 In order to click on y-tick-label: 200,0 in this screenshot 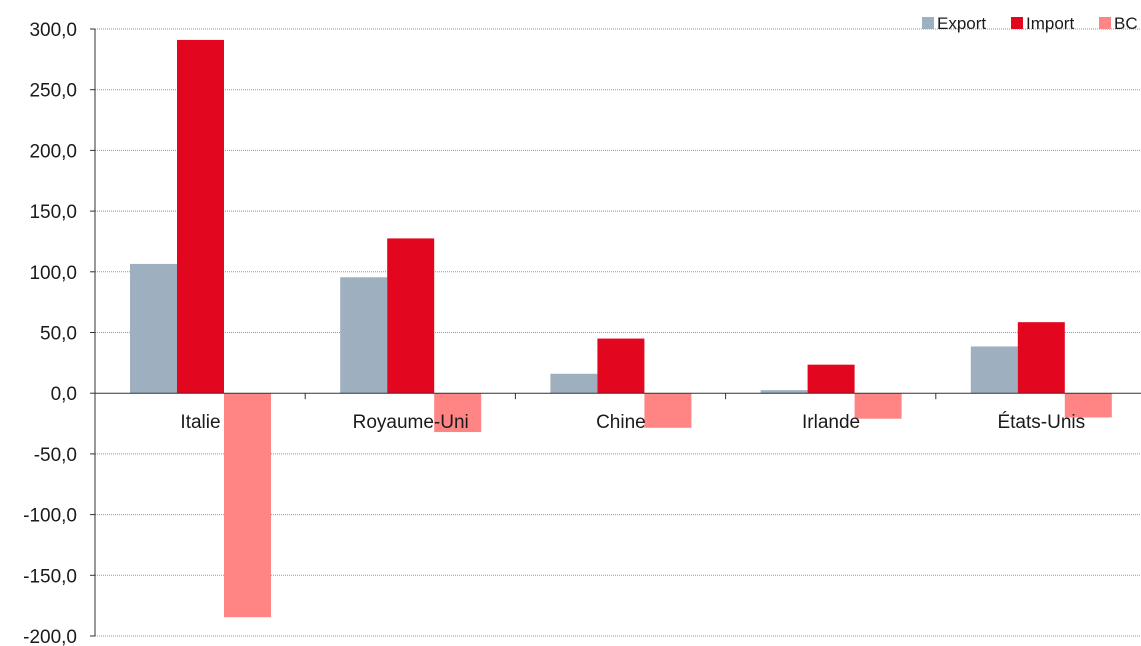, I will do `click(53, 151)`.